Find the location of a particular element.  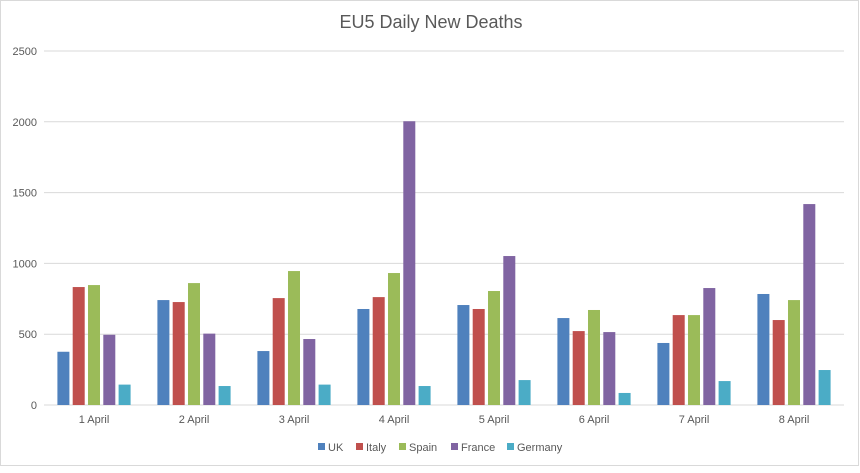

y-tick-label: 2000 is located at coordinates (25, 123).